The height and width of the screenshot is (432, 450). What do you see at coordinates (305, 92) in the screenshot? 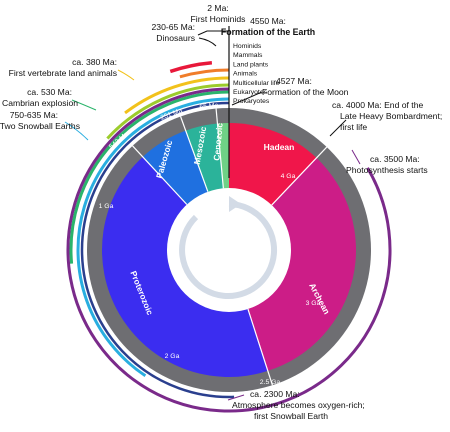
I see `event-moon-label: Formation of the Moon` at bounding box center [305, 92].